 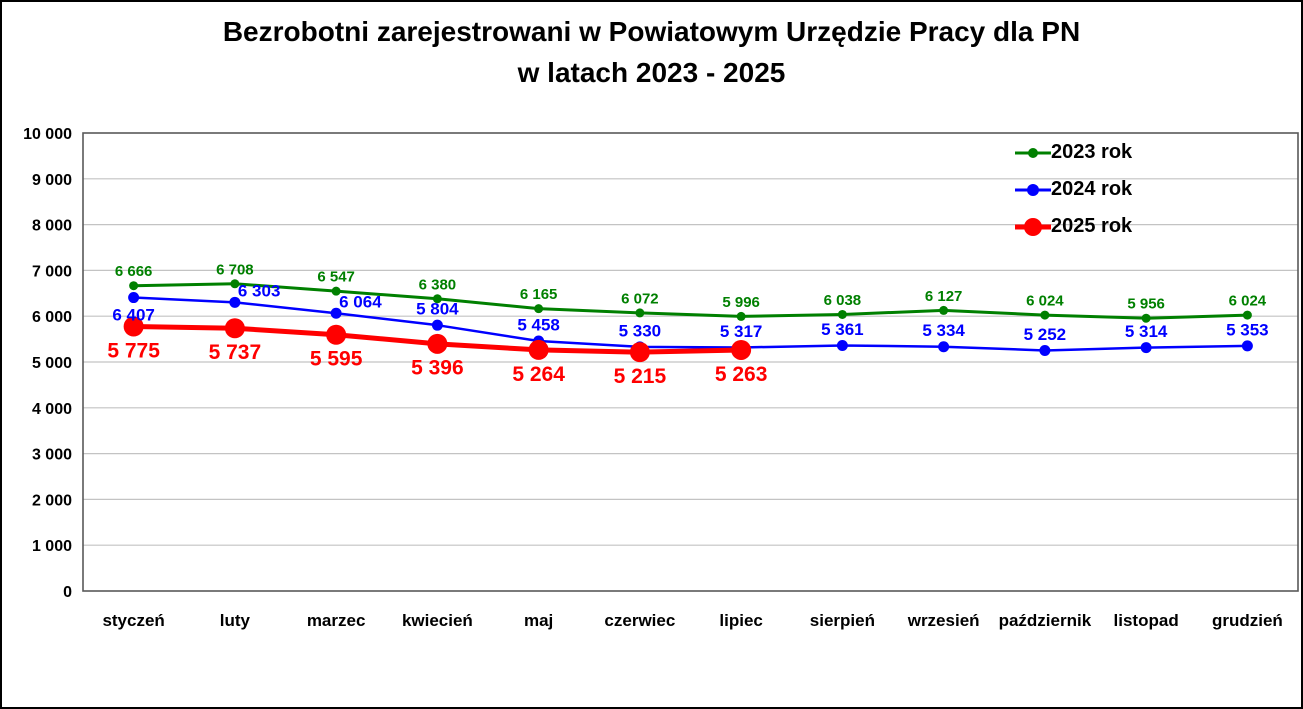 I want to click on x-axis-label: kwiecień, so click(x=437, y=620).